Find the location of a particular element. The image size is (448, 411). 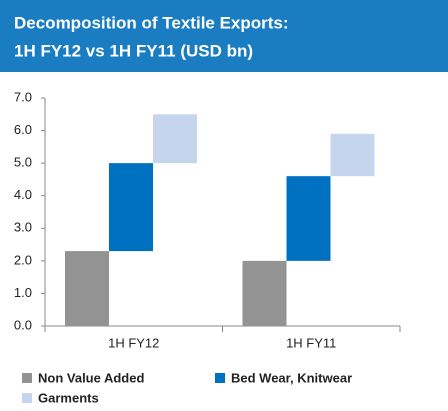

y-tick-label: 4.0 is located at coordinates (23, 194).